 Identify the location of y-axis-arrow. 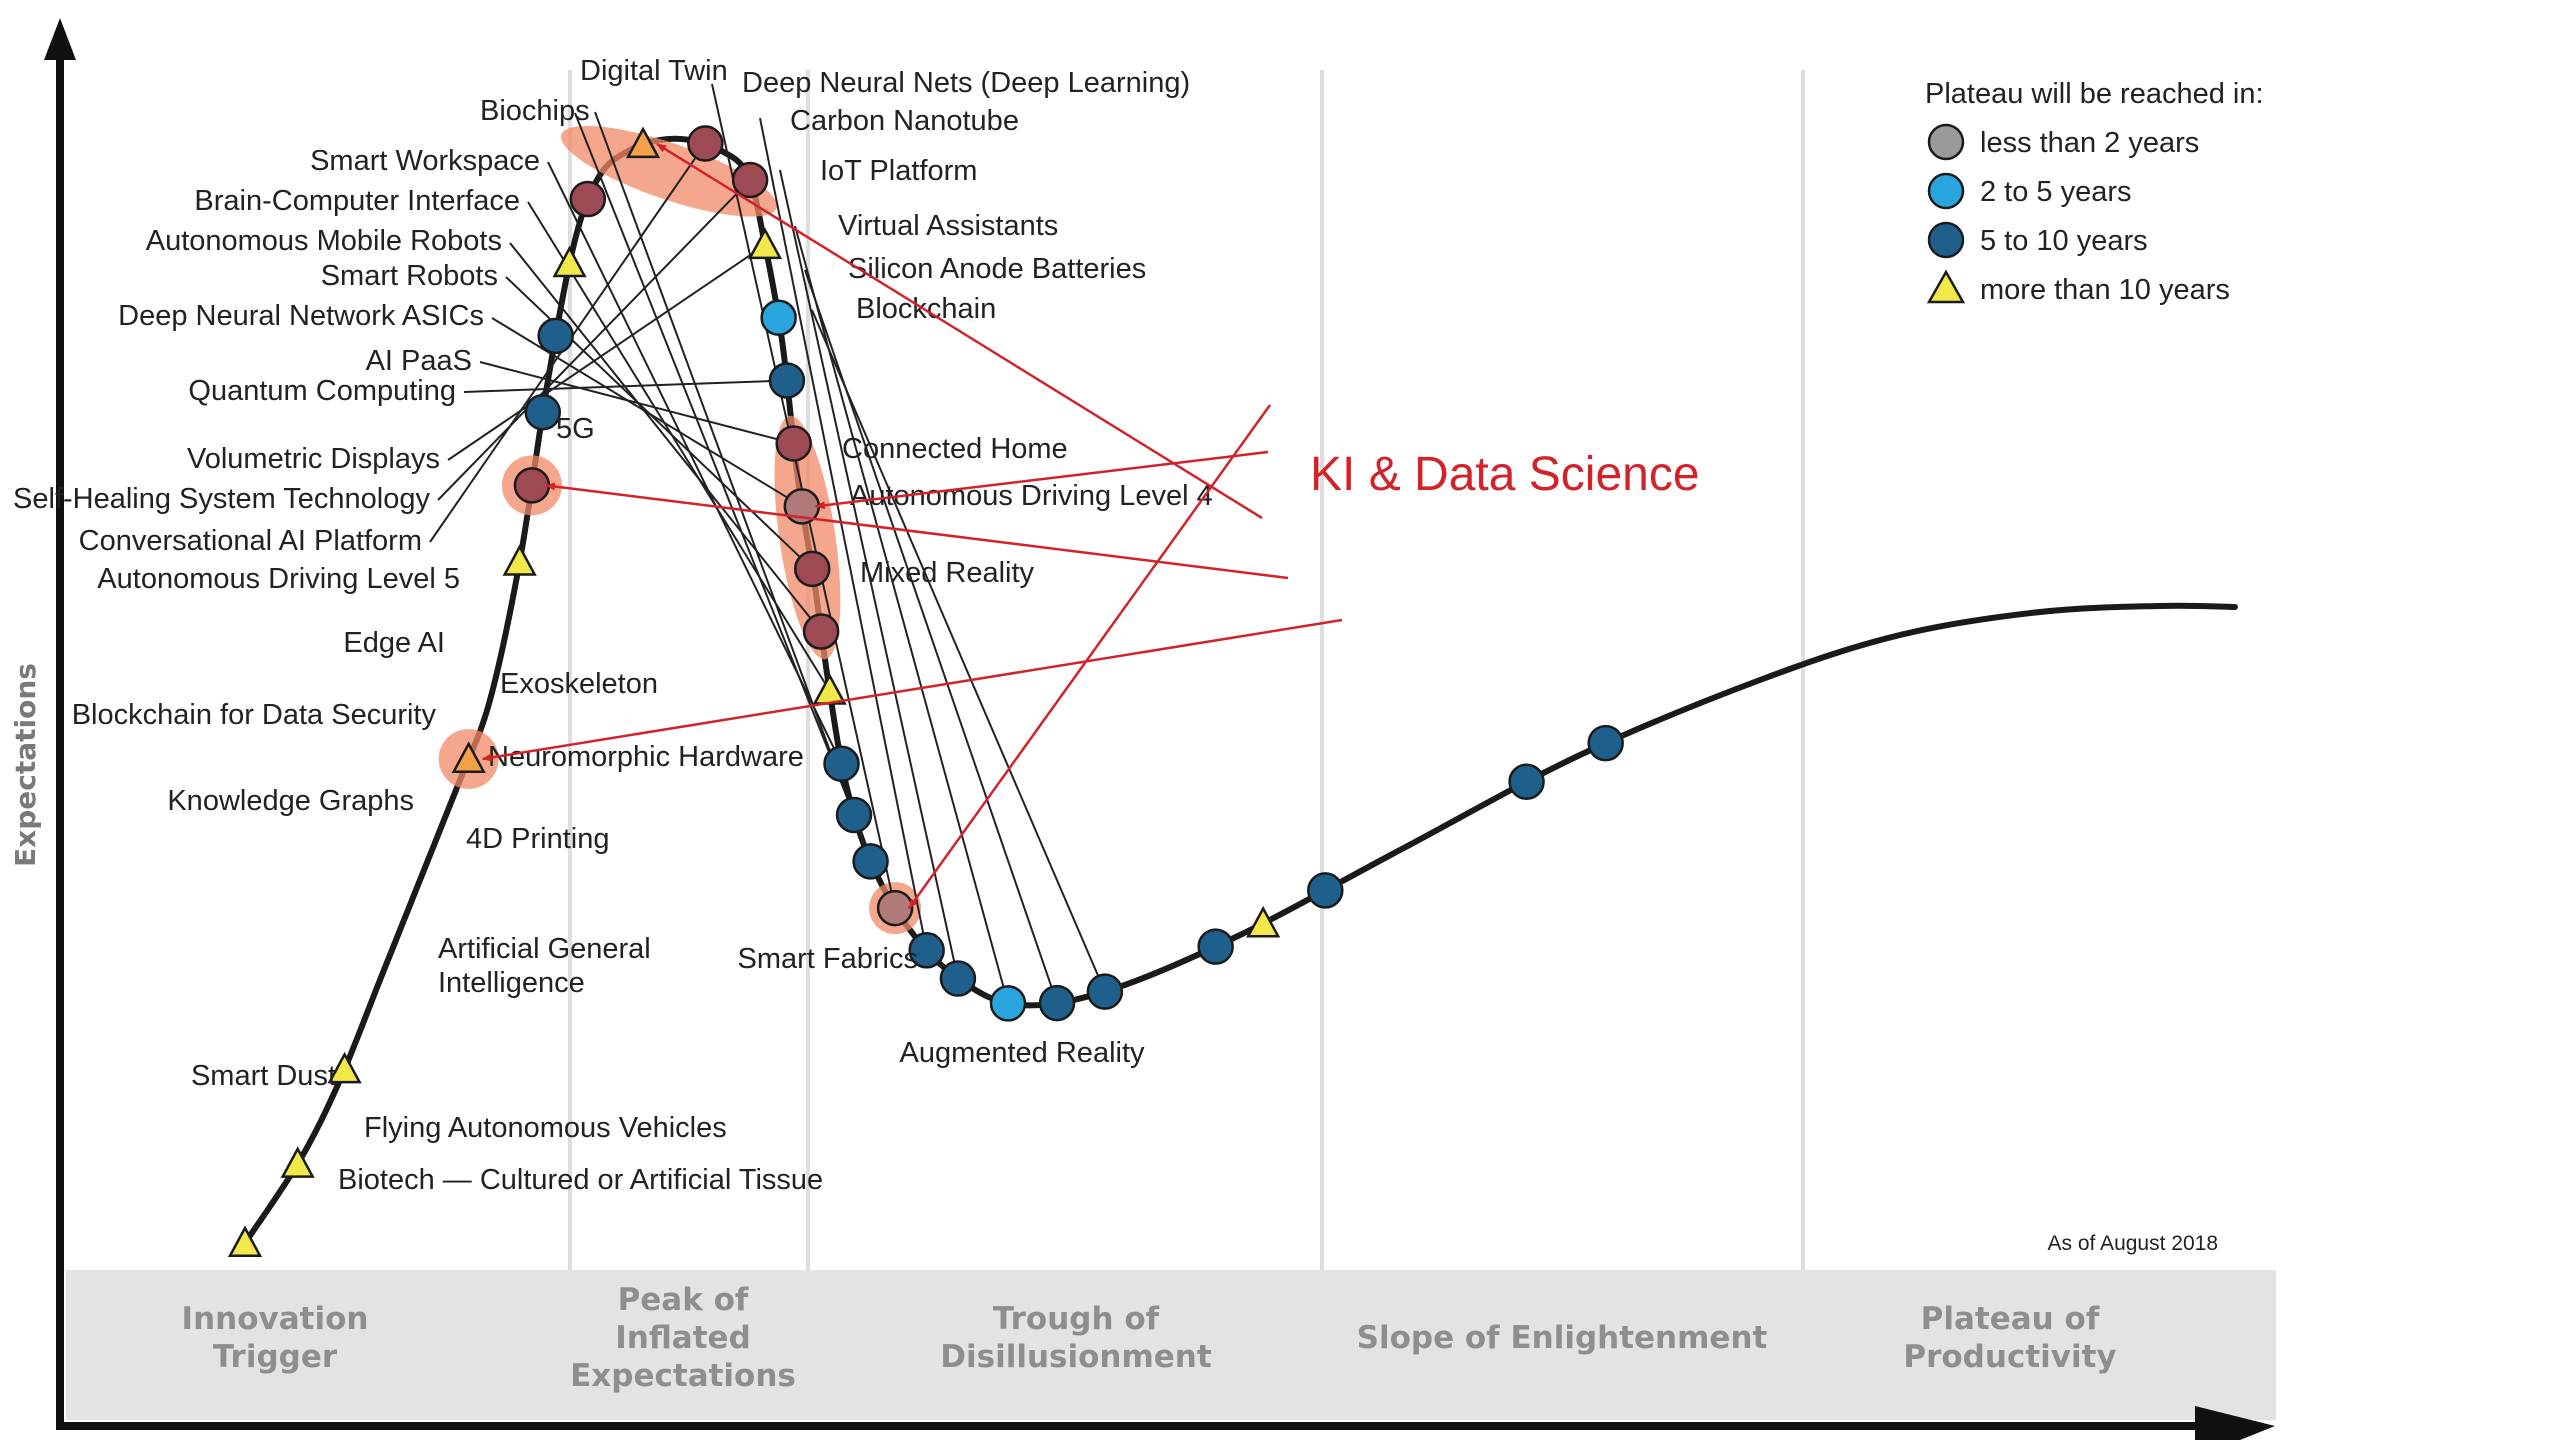
(60, 39).